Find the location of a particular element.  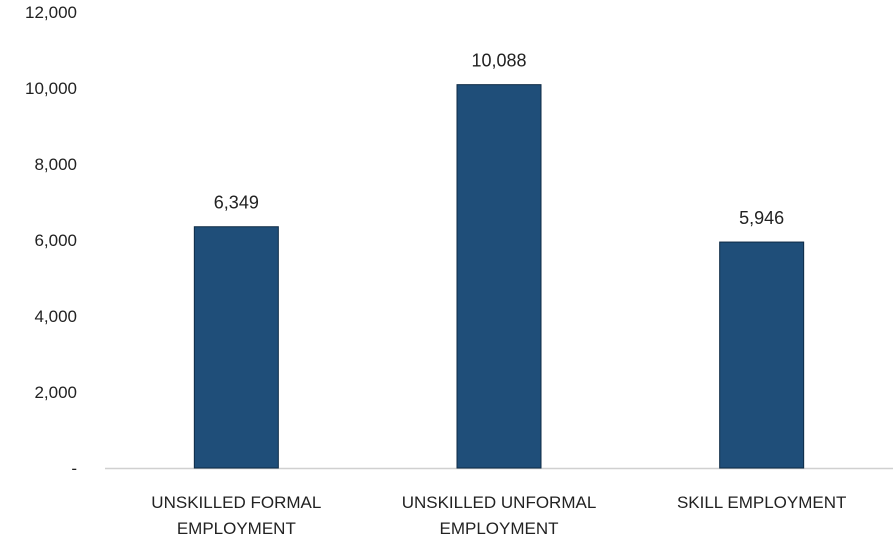

y-axis-ticks: - 2,000 4,000 6,000 8,000 10,000 12,000 is located at coordinates (51, 240).